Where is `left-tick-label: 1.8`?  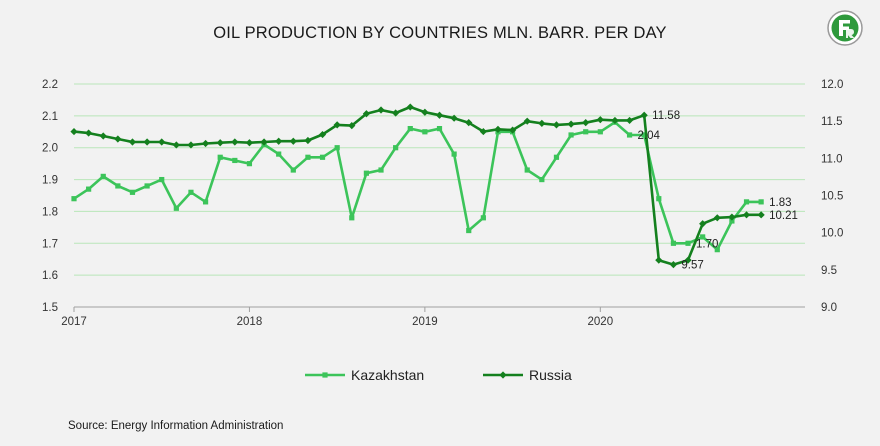
left-tick-label: 1.8 is located at coordinates (50, 212).